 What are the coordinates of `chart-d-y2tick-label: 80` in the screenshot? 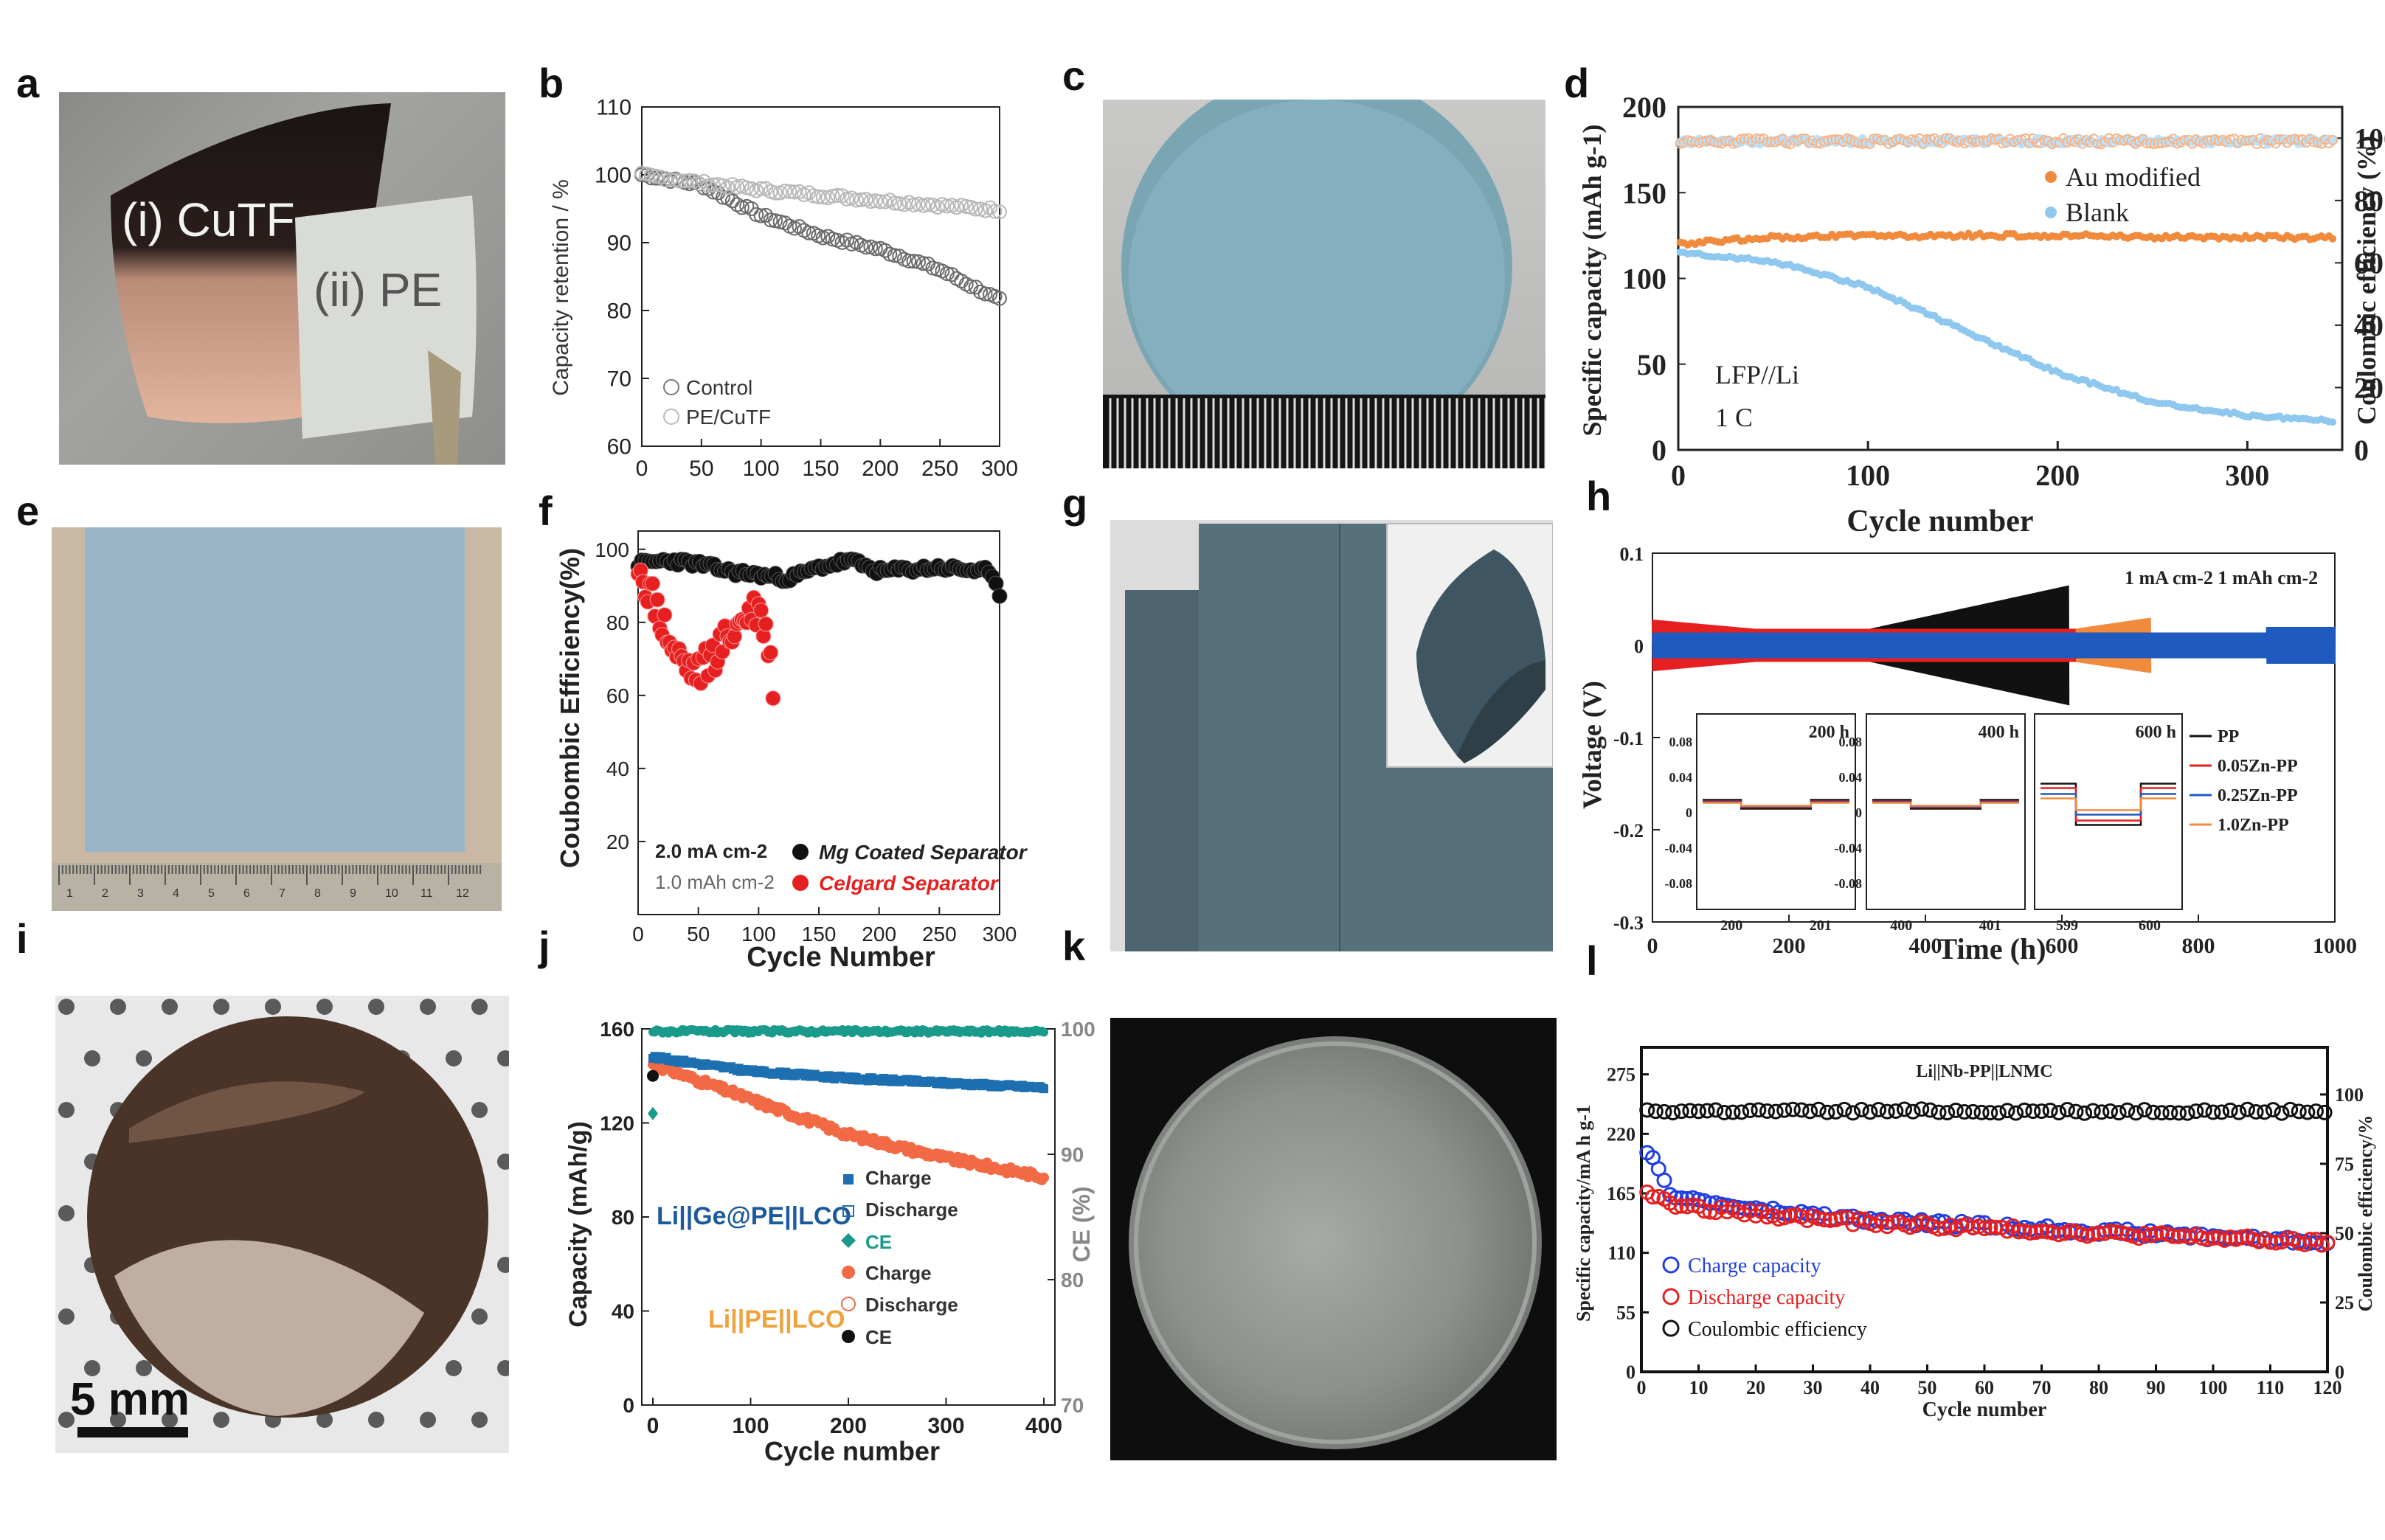 It's located at (2369, 201).